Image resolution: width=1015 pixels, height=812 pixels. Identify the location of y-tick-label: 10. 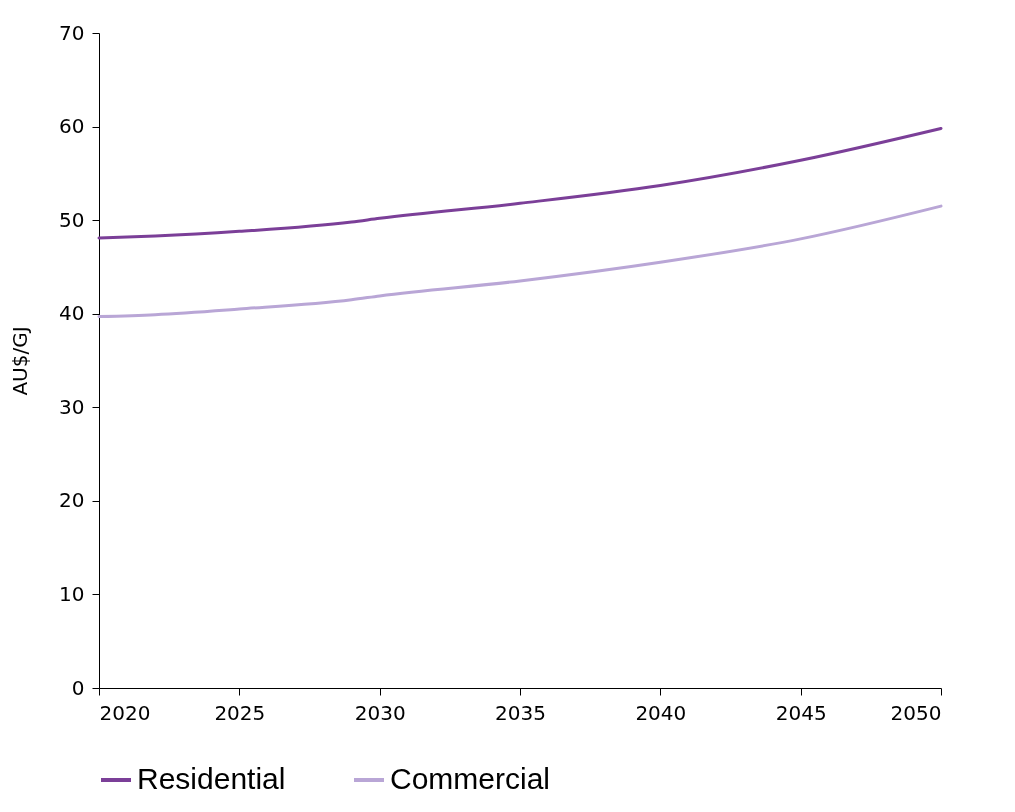
(72, 593).